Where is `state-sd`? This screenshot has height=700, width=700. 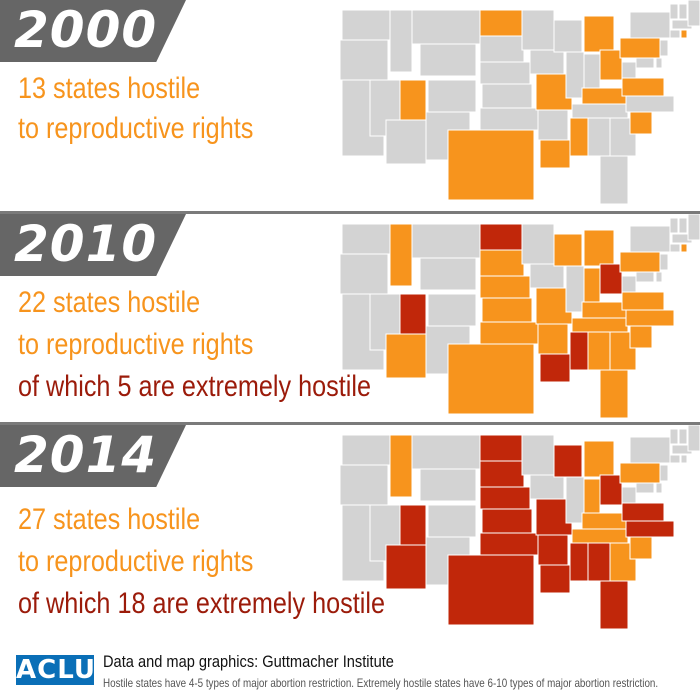
state-sd is located at coordinates (502, 263).